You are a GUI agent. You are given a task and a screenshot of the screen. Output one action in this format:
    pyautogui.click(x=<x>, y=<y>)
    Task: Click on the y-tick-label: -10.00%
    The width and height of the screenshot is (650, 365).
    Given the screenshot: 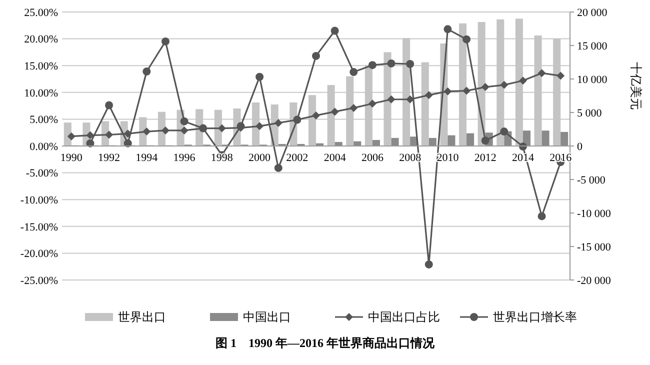 What is the action you would take?
    pyautogui.click(x=39, y=200)
    